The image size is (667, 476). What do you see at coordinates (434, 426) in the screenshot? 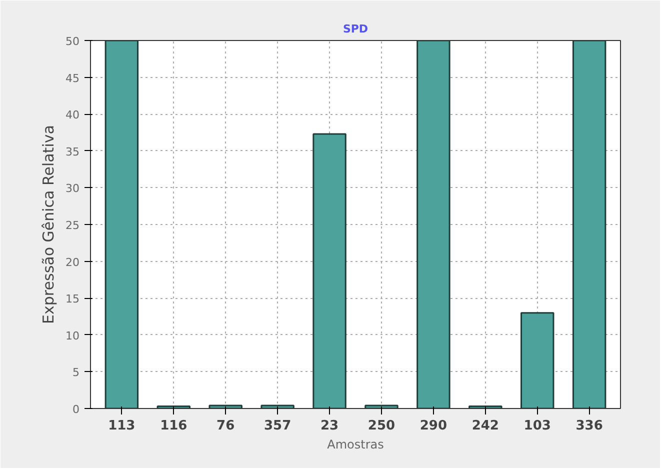
I see `x-tick-label: 290` at bounding box center [434, 426].